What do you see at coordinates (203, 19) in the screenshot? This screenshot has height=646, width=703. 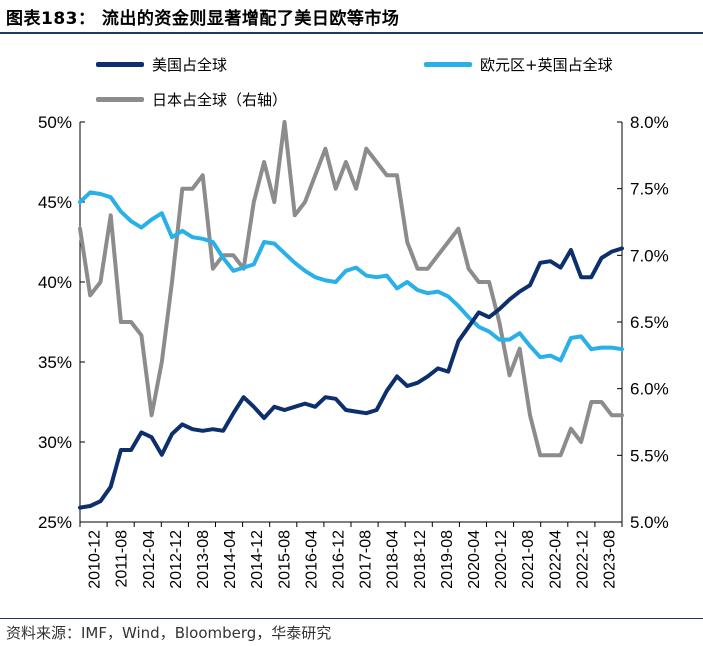 I see `chart-title: 图表183： 流出的资金则显著增配了美日欧等市场` at bounding box center [203, 19].